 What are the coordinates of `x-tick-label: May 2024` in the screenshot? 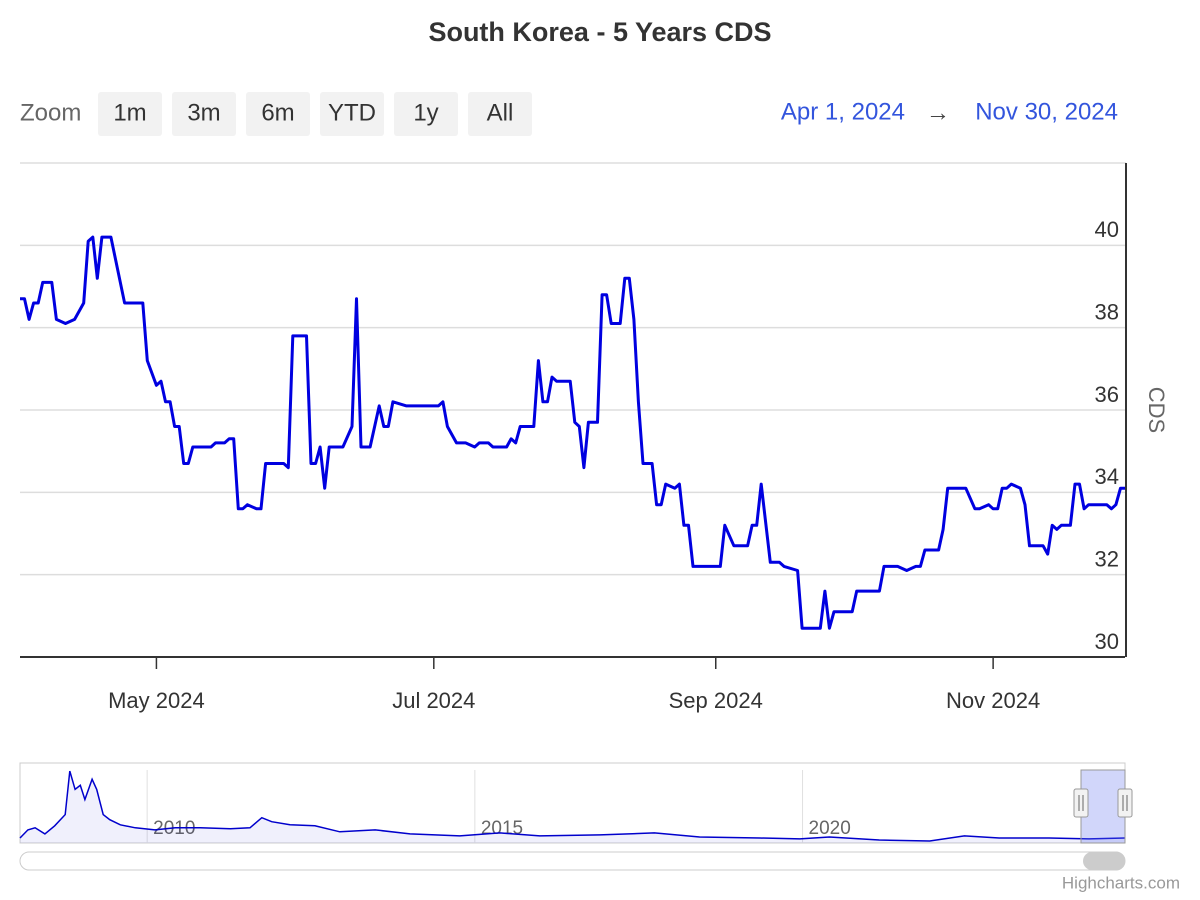 It's located at (156, 700).